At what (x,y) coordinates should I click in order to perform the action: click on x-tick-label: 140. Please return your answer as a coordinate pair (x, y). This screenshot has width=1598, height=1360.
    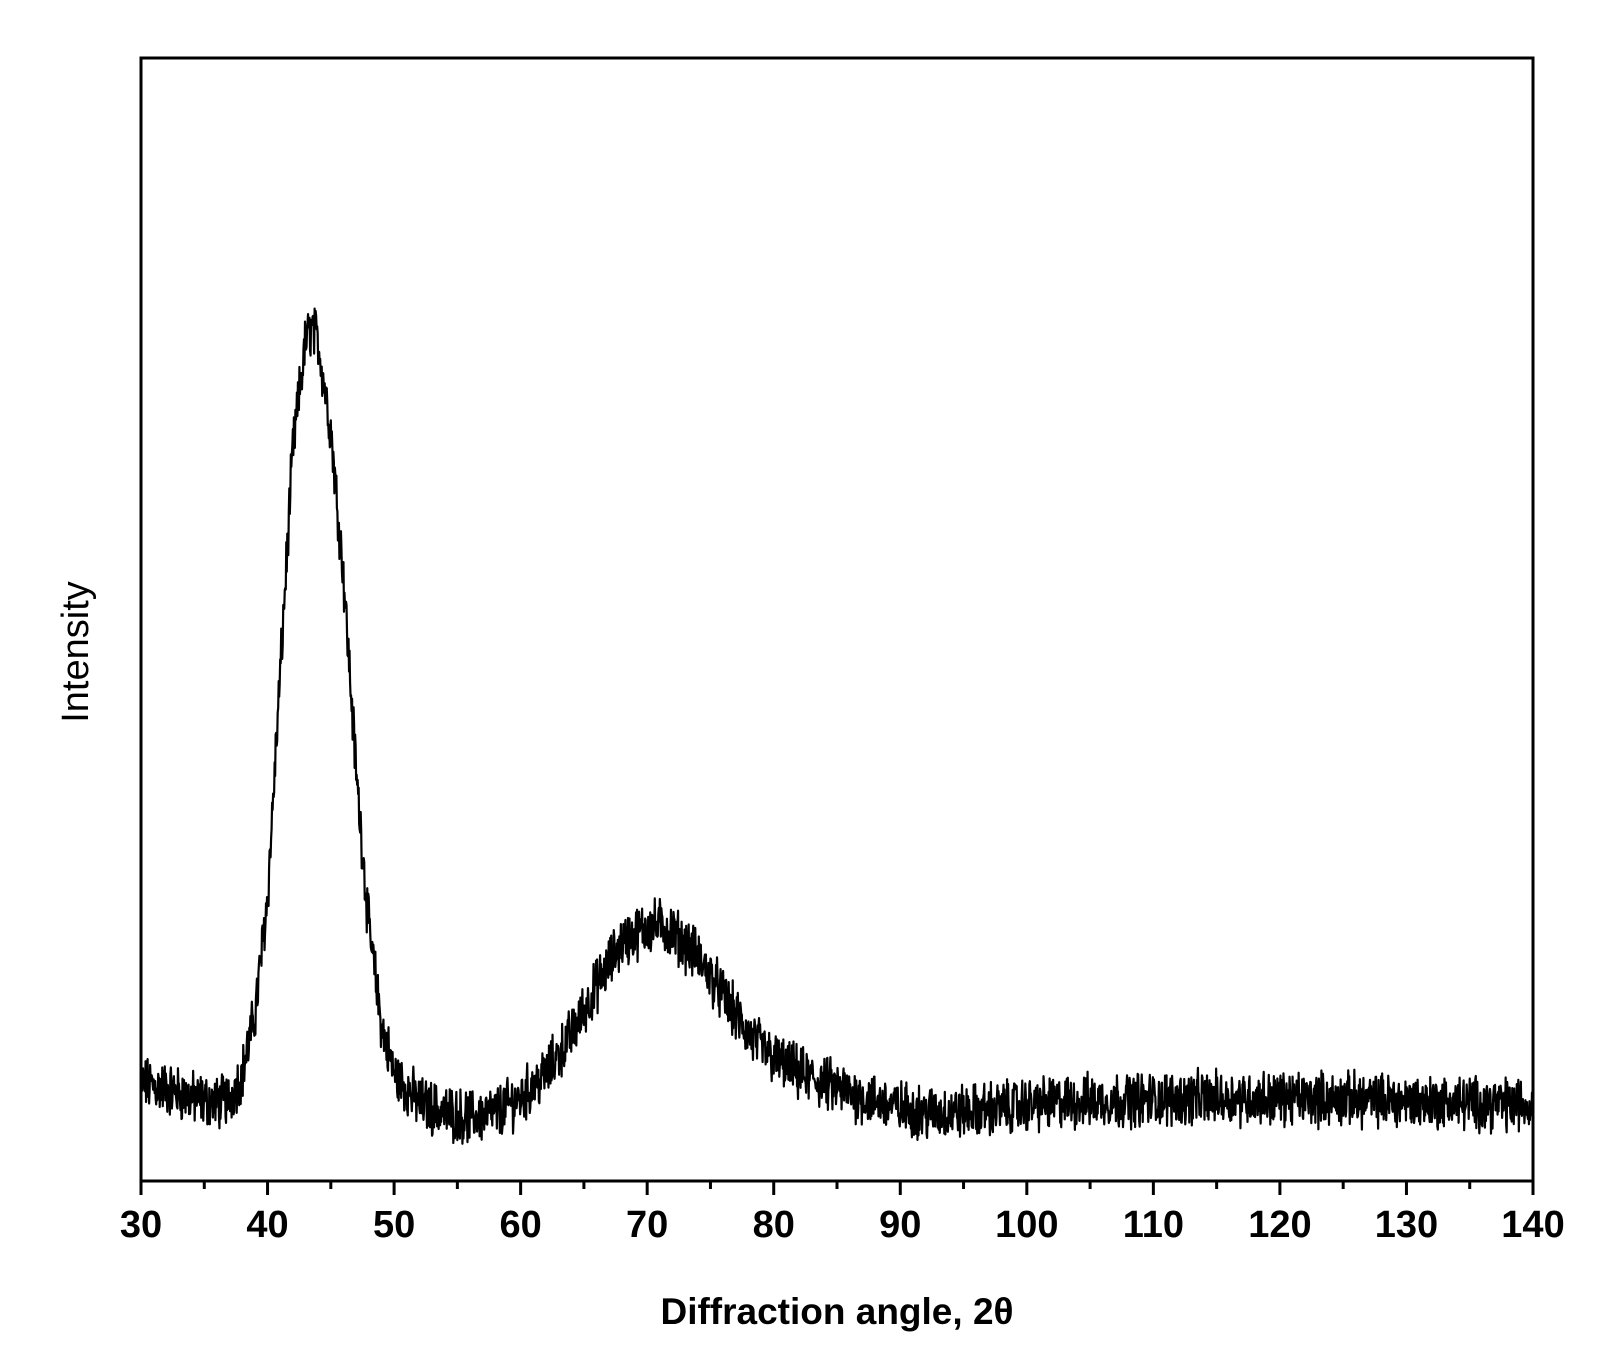
    Looking at the image, I should click on (1532, 1225).